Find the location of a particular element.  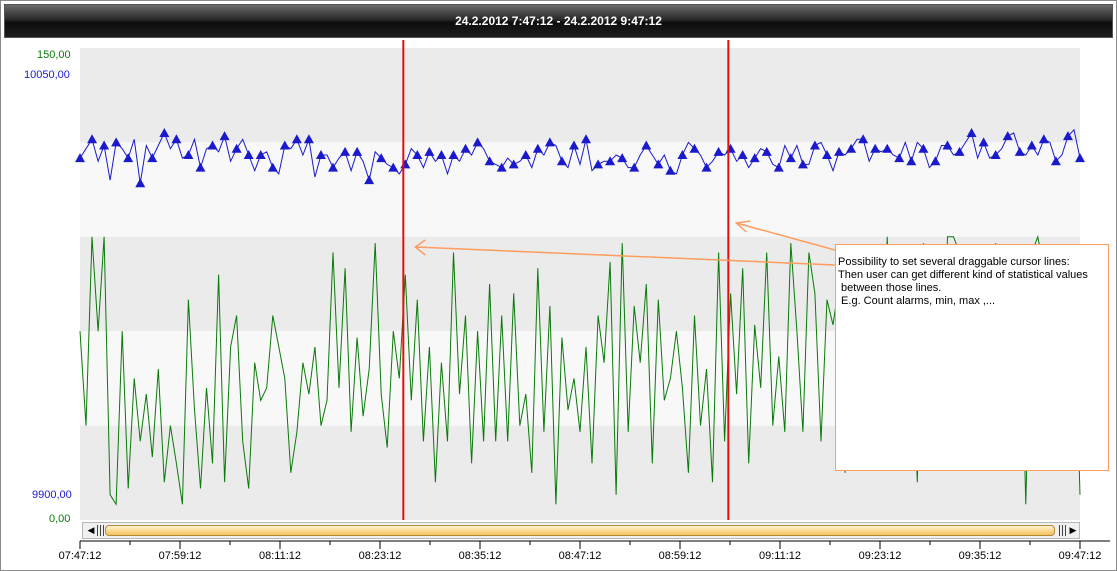

x-tick-label: 07:47:12 is located at coordinates (80, 556).